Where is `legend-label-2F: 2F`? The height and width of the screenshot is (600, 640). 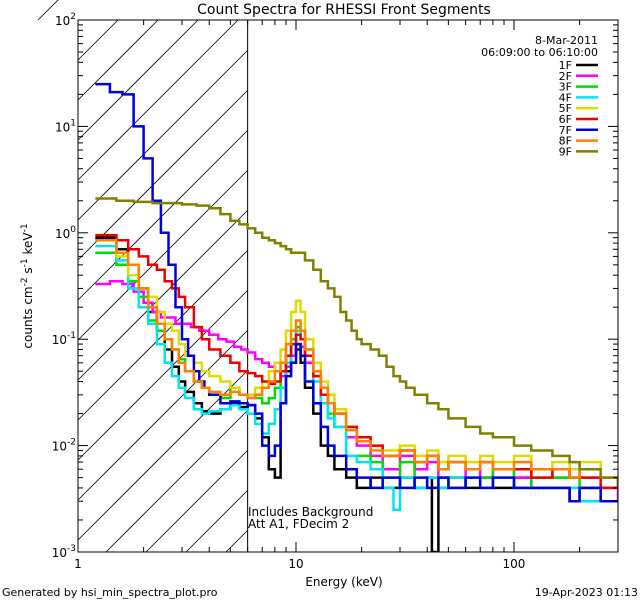
legend-label-2F: 2F is located at coordinates (565, 76).